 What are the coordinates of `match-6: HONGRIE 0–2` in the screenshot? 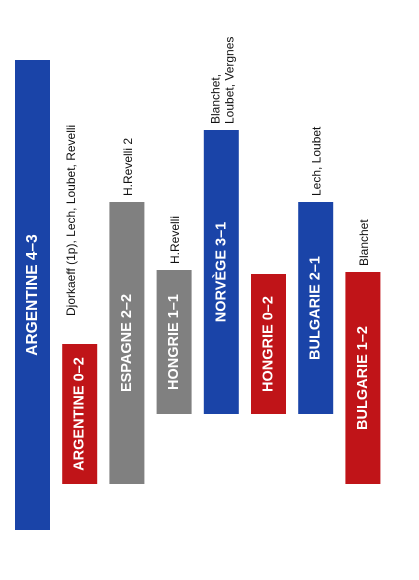 It's located at (268, 344).